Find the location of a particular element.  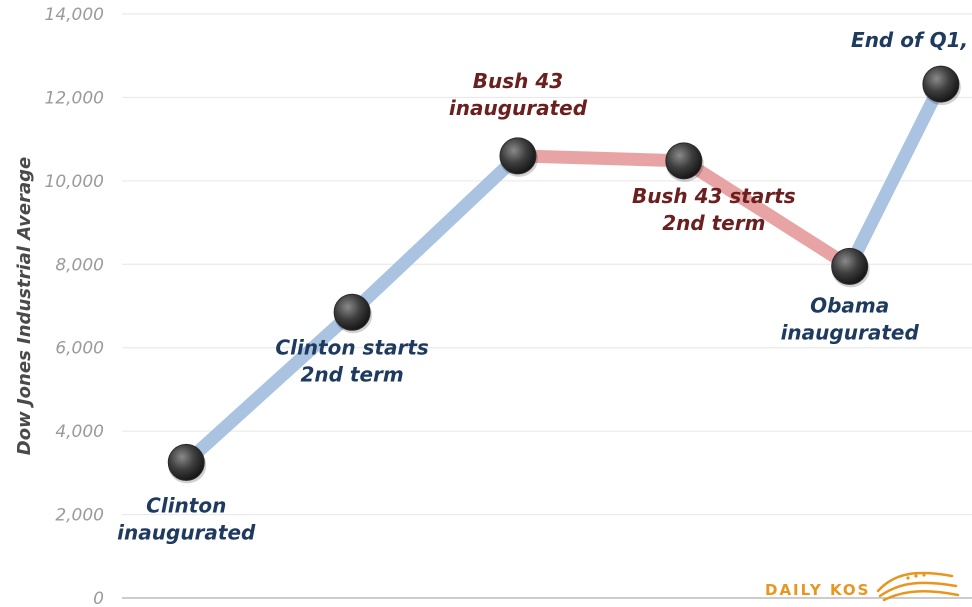

y-tick-label: 4,000 is located at coordinates (79, 432).